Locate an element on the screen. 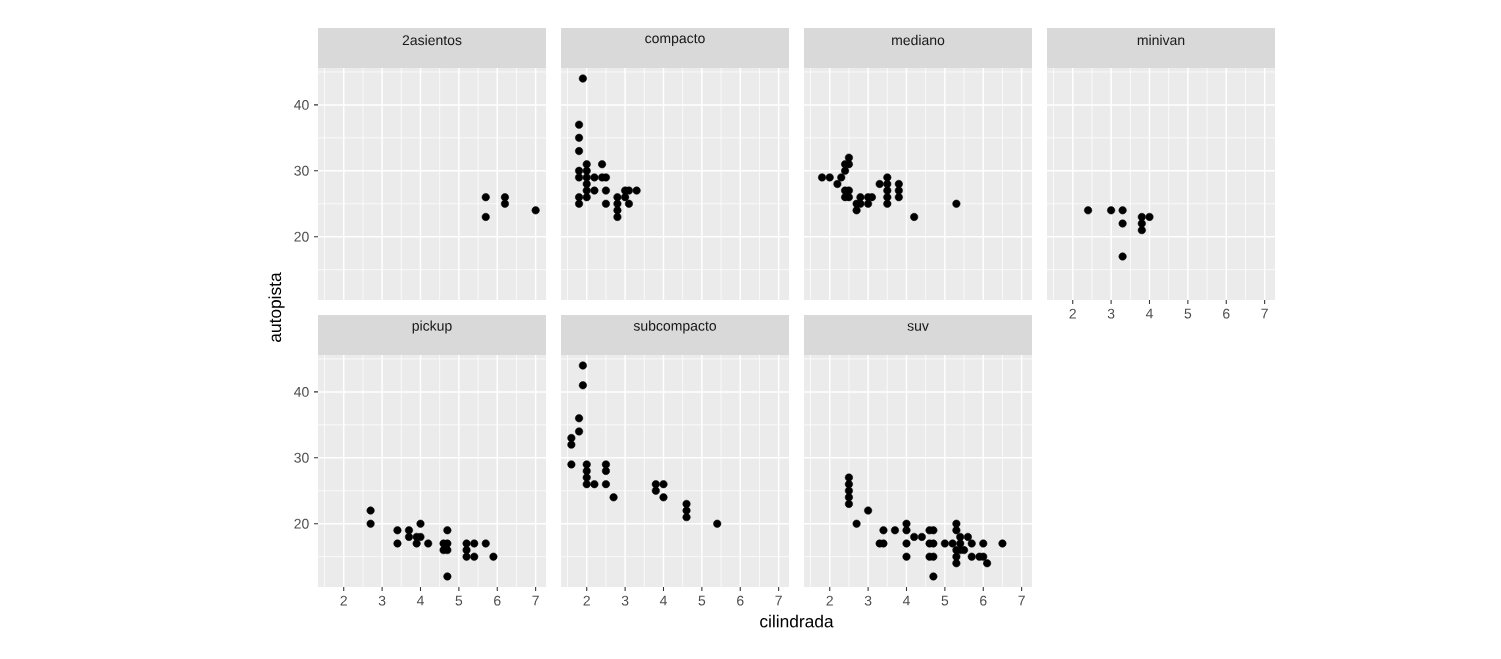  y-axis-title: autopista is located at coordinates (276, 307).